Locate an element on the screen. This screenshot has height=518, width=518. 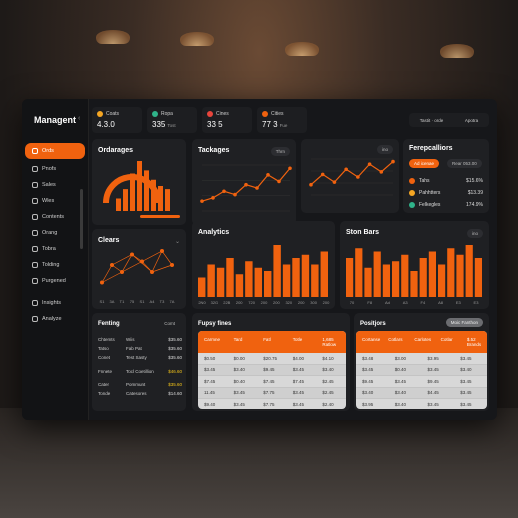
sidebar-item-purgened: Purgened is located at coordinates (55, 281).